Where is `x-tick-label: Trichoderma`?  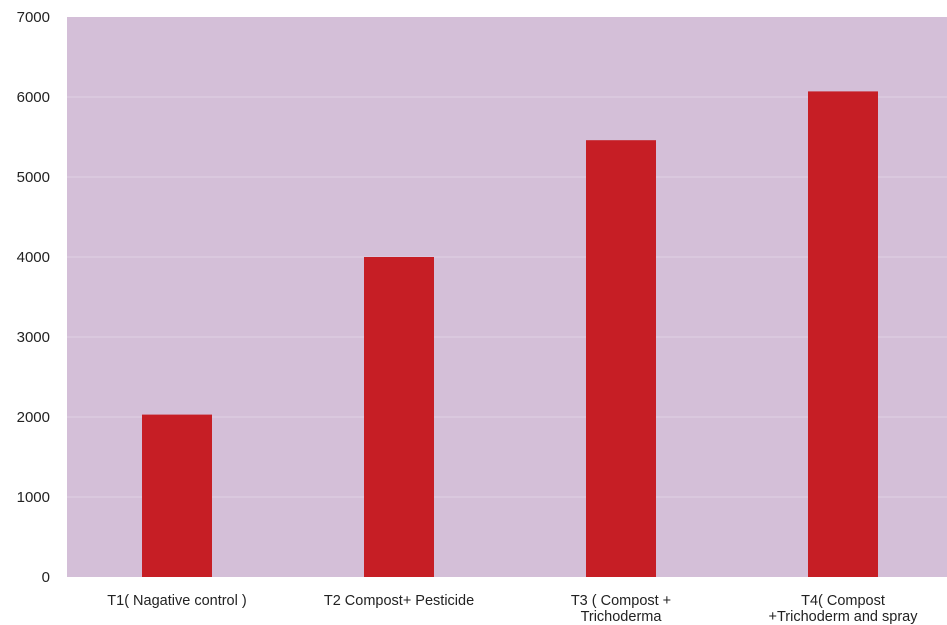 x-tick-label: Trichoderma is located at coordinates (622, 617).